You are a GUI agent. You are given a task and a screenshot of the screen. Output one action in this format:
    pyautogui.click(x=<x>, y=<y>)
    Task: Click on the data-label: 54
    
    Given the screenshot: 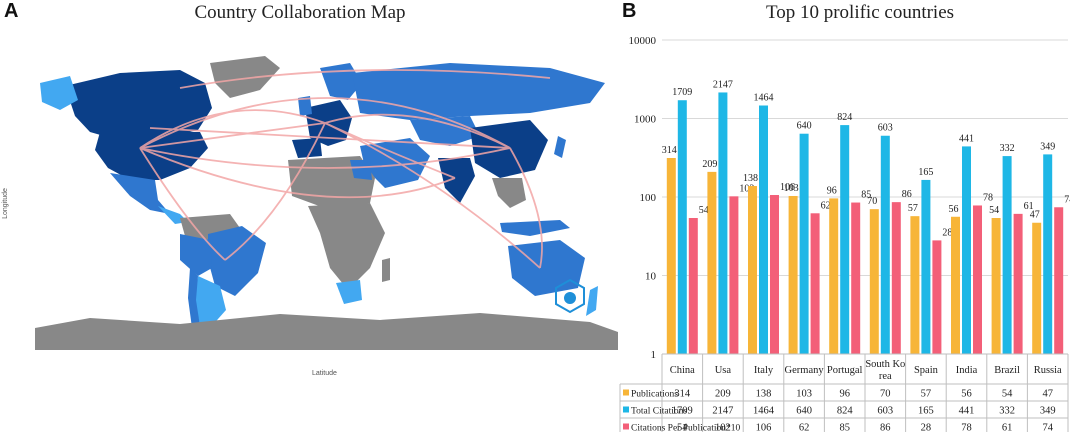 What is the action you would take?
    pyautogui.click(x=704, y=210)
    